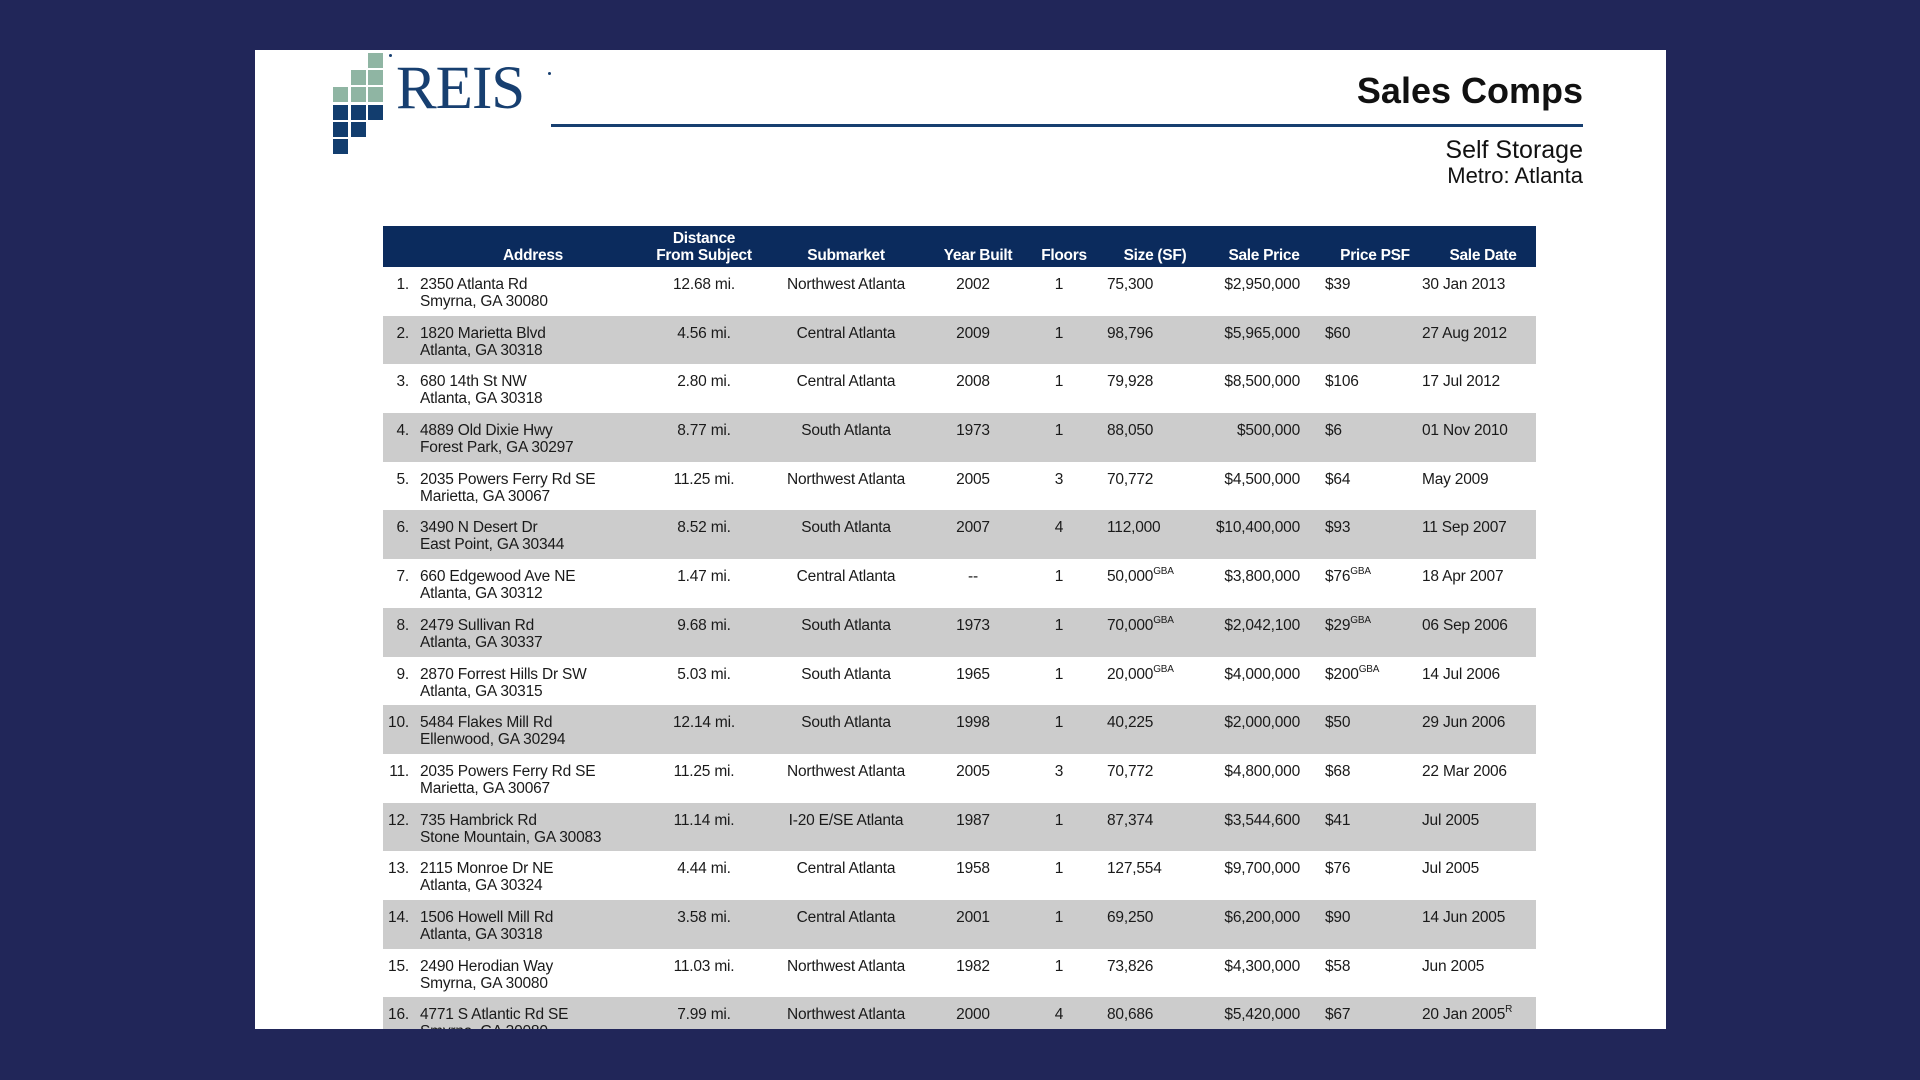 This screenshot has height=1080, width=1920. What do you see at coordinates (1264, 255) in the screenshot?
I see `col-sale-price: Sale Price` at bounding box center [1264, 255].